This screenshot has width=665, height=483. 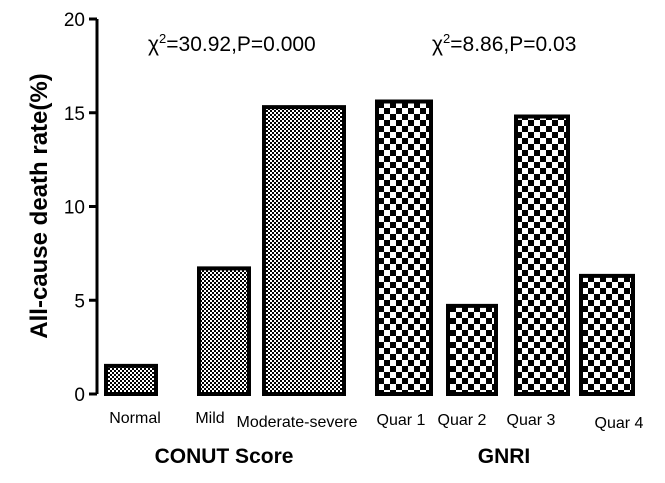 I want to click on category-label: Quar 3, so click(x=531, y=420).